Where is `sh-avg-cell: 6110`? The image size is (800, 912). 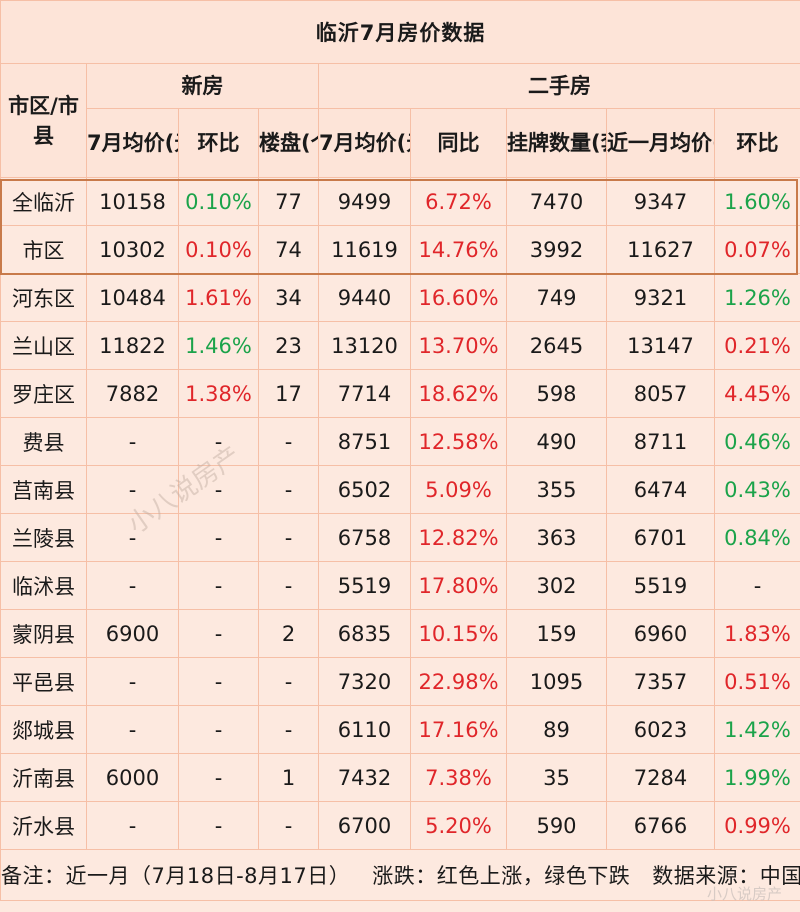
sh-avg-cell: 6110 is located at coordinates (364, 729).